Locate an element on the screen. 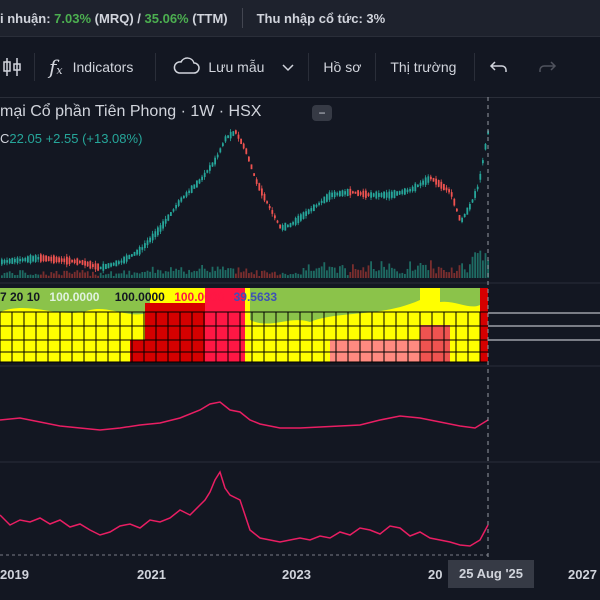 The height and width of the screenshot is (600, 600). redo-icon is located at coordinates (547, 67).